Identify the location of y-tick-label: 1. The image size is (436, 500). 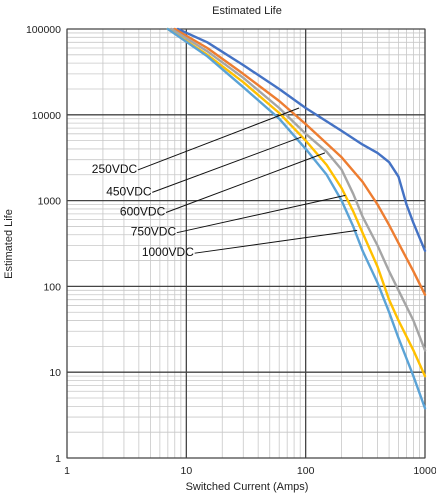
(58, 459).